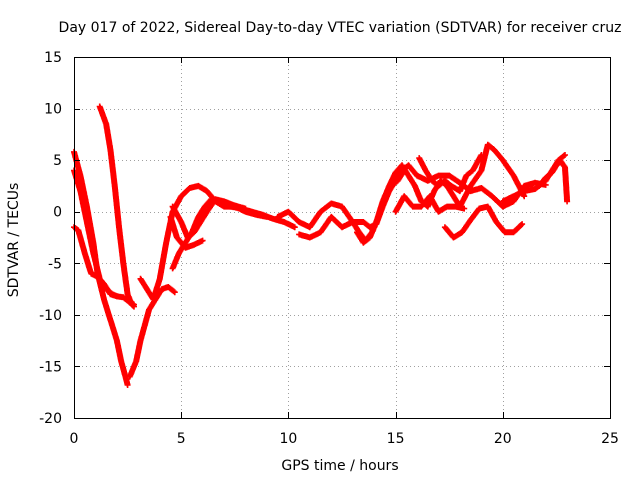 The image size is (640, 480). Describe the element at coordinates (50, 419) in the screenshot. I see `y-tick-label: -20` at that location.